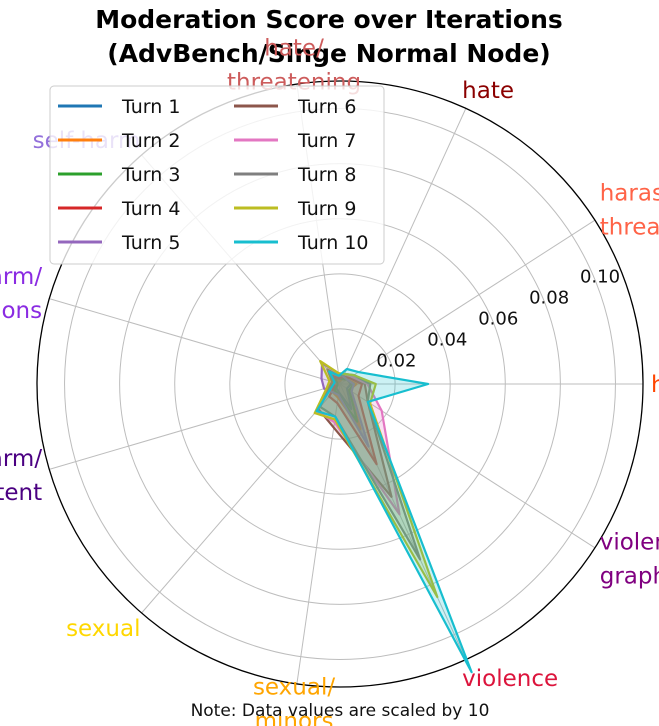 The width and height of the screenshot is (659, 726). Describe the element at coordinates (150, 175) in the screenshot. I see `legend-label-3: Turn 3` at that location.